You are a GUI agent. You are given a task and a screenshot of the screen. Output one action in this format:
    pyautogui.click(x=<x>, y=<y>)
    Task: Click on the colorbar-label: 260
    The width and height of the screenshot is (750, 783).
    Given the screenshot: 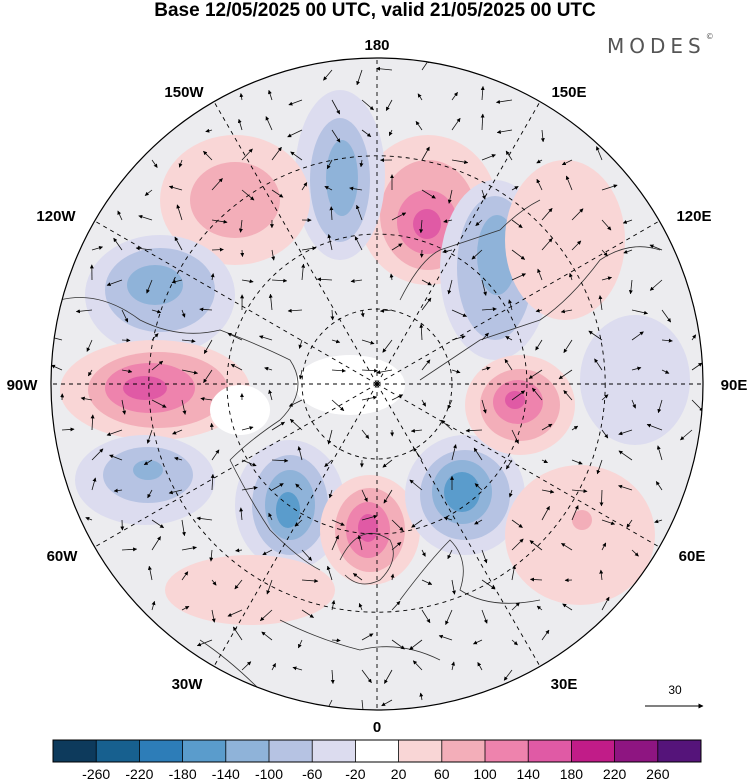 What is the action you would take?
    pyautogui.click(x=658, y=774)
    